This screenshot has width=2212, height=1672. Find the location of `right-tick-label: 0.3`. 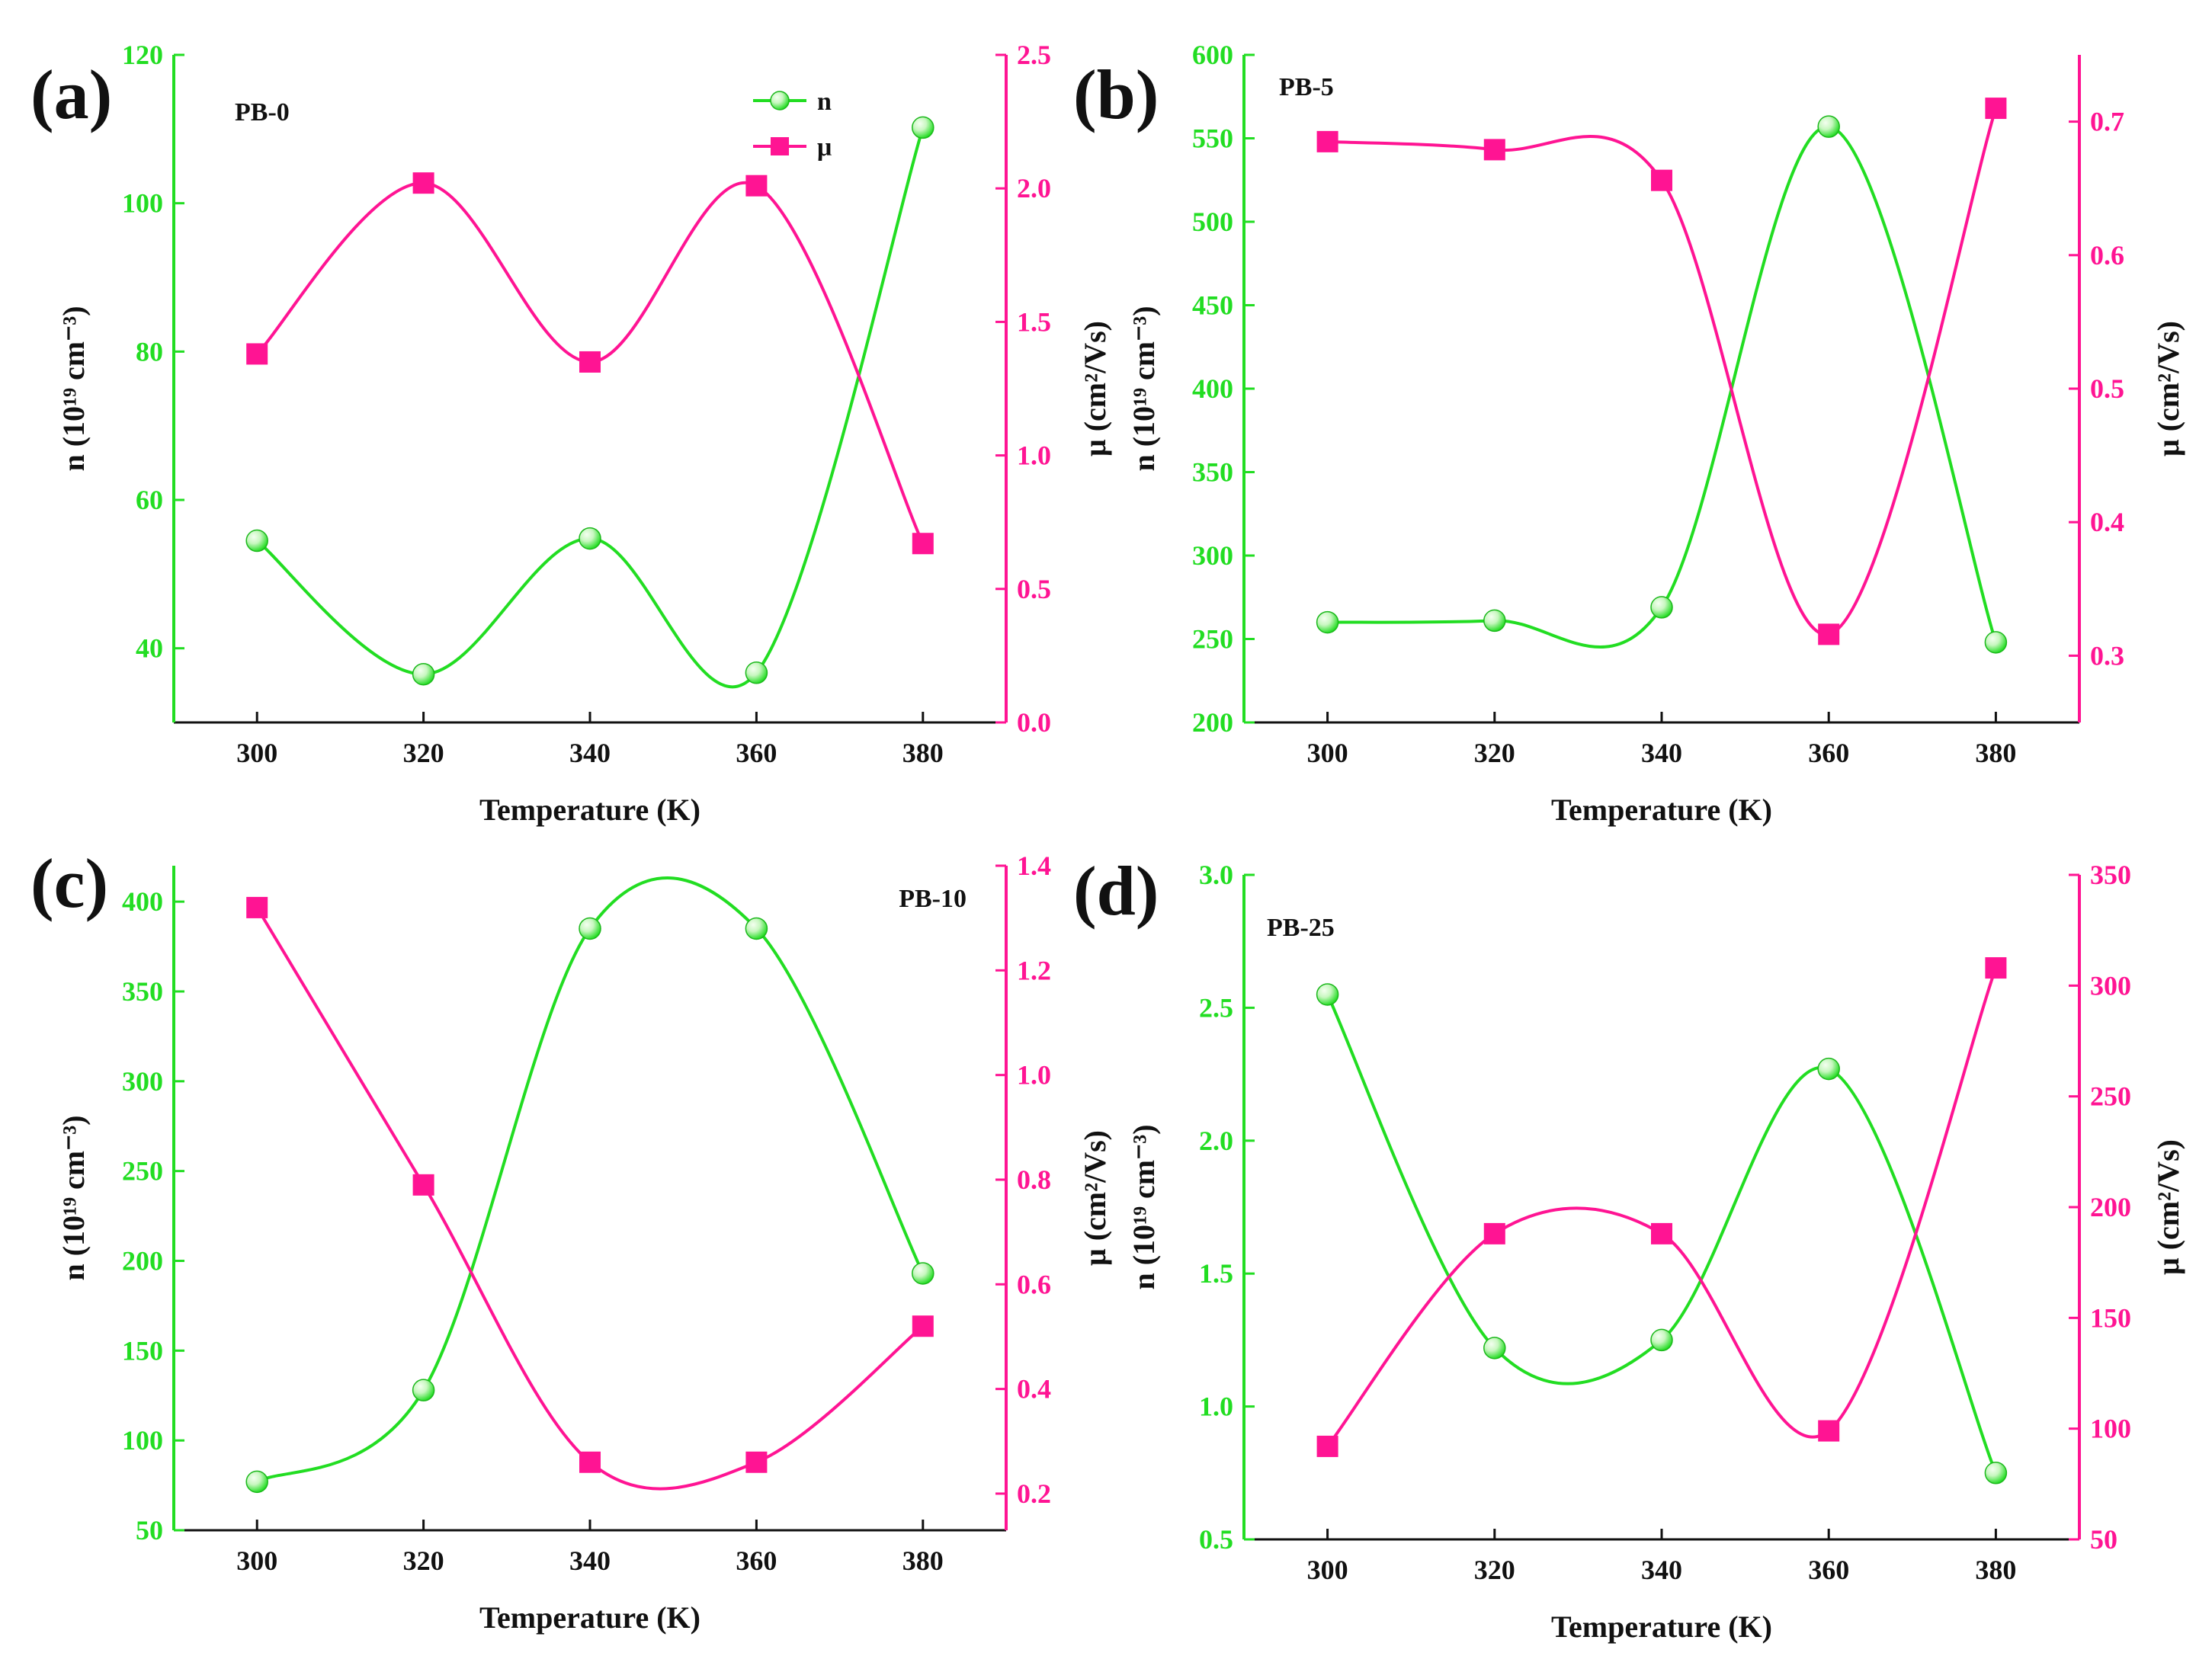

right-tick-label: 0.3 is located at coordinates (2107, 655).